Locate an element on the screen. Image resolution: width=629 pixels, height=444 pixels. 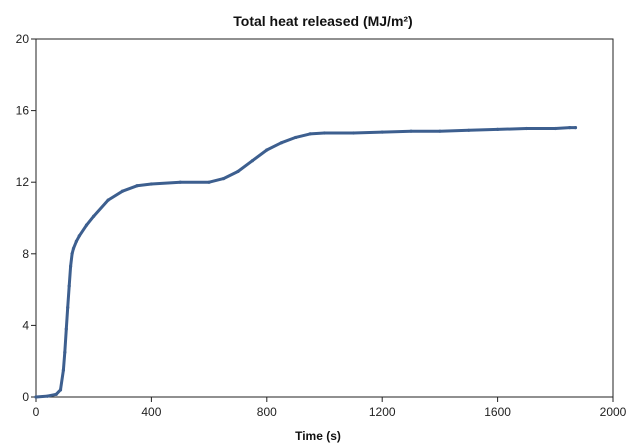
x-axis-label: Time (s) is located at coordinates (318, 436).